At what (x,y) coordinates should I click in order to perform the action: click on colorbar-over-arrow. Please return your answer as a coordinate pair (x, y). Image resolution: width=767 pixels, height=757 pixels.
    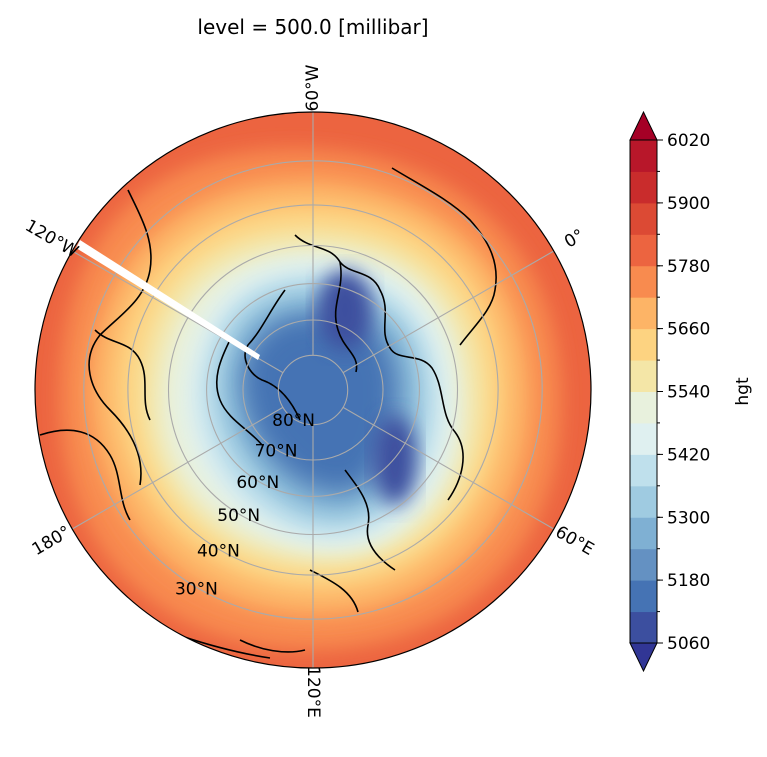
    Looking at the image, I should click on (643, 125).